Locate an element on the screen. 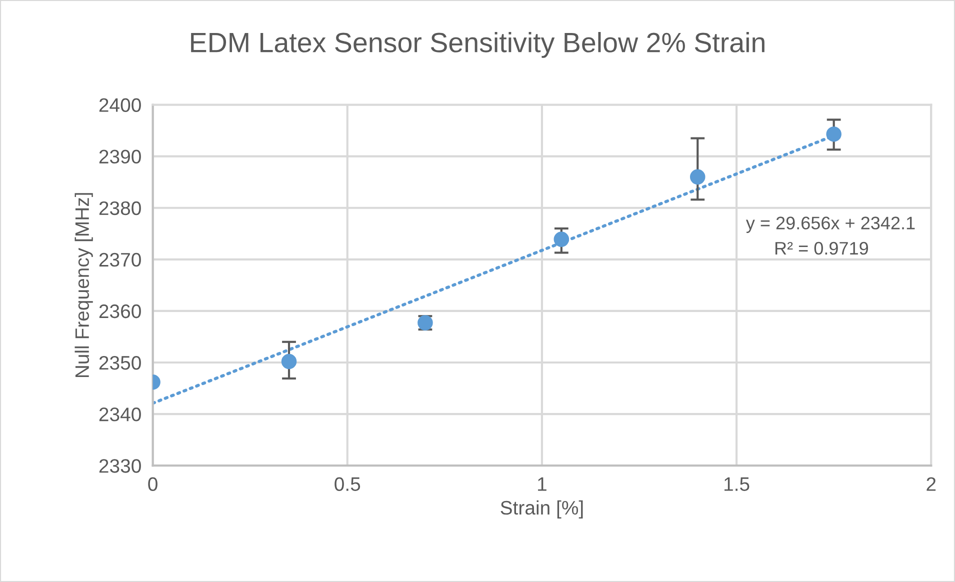 The width and height of the screenshot is (955, 582). y-tick-label: 2340 is located at coordinates (120, 415).